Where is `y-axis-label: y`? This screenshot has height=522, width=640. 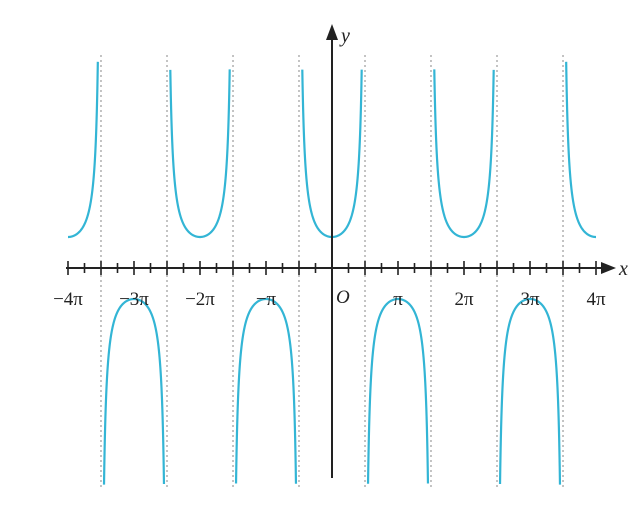 y-axis-label: y is located at coordinates (344, 36).